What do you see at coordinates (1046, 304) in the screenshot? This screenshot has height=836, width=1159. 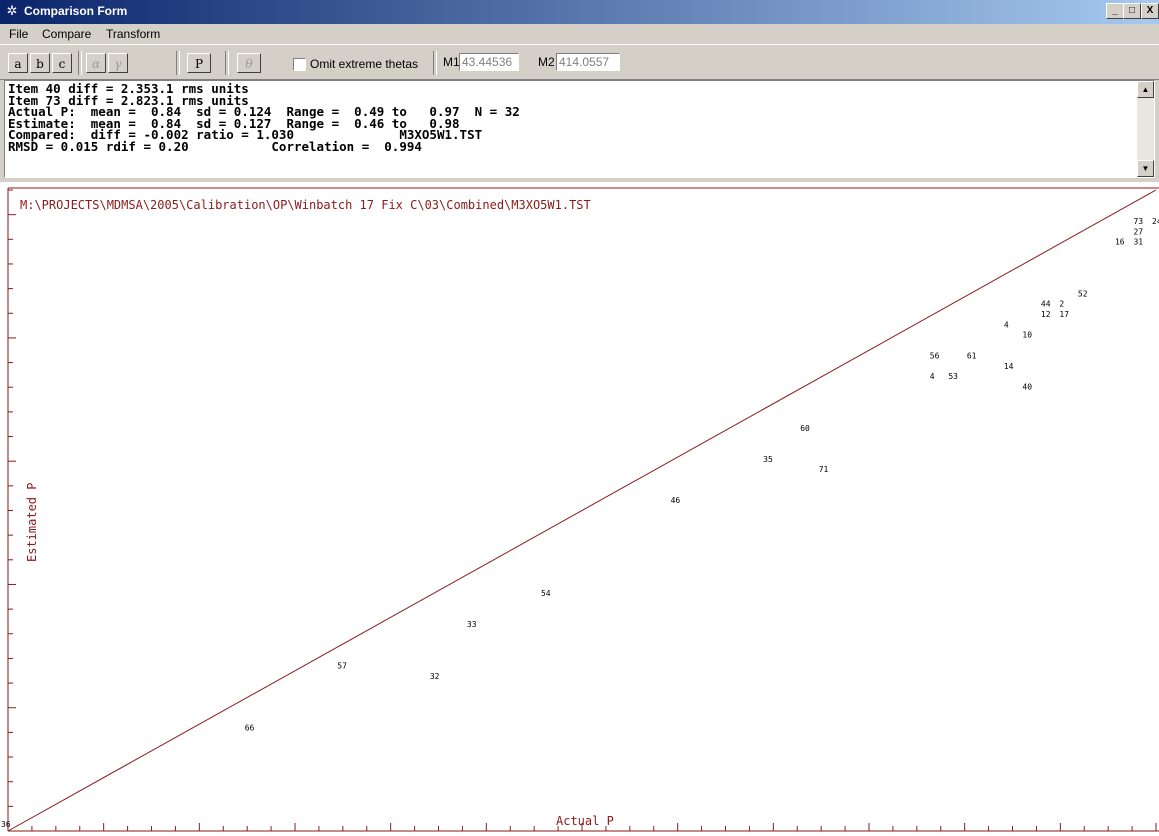 I see `data-point-label: 44` at bounding box center [1046, 304].